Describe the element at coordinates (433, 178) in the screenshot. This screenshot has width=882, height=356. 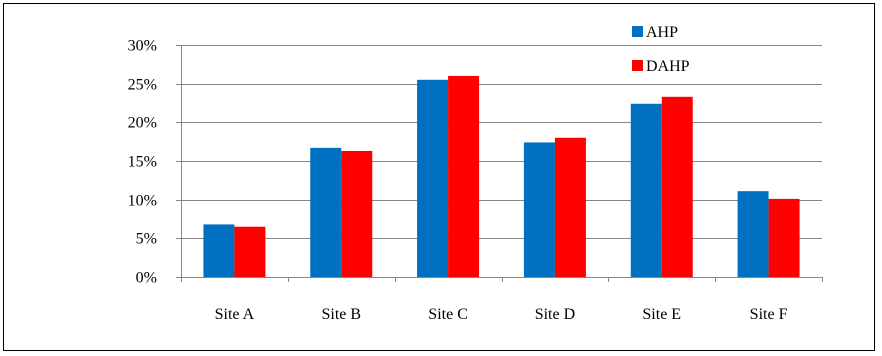
I see `bar-ahp-site-c` at that location.